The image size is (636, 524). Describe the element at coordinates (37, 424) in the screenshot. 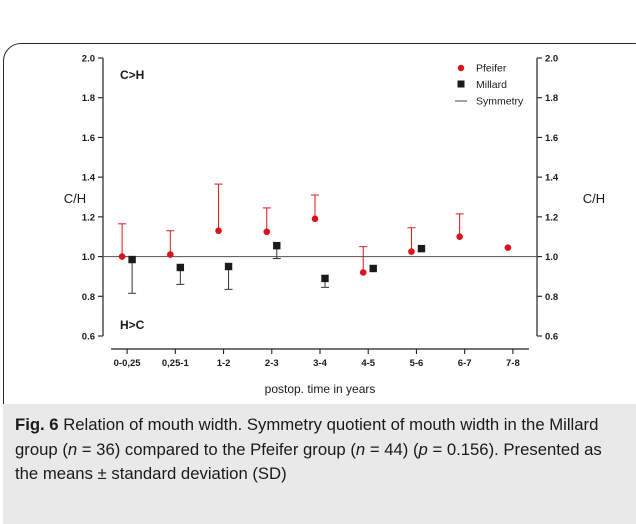

I see `figure-label: Fig. 6` at that location.